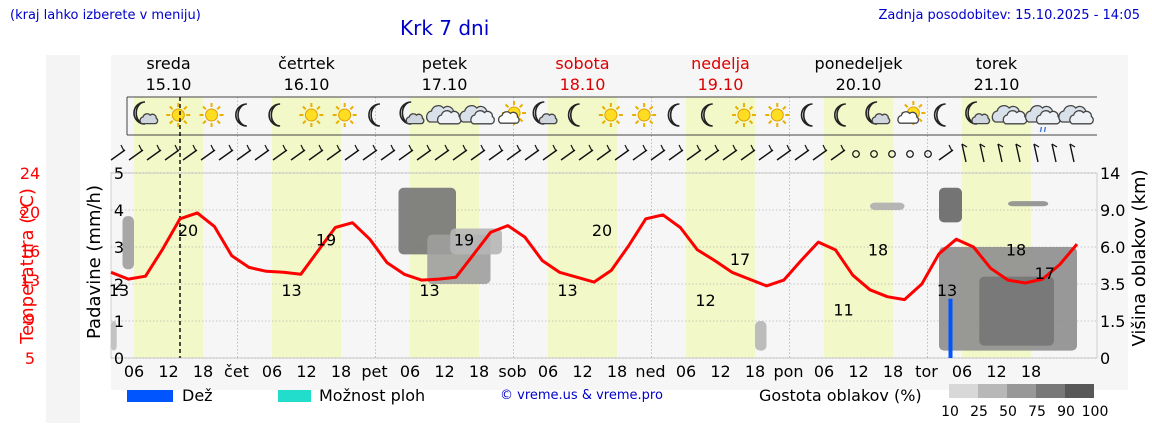 The height and width of the screenshot is (443, 1152). Describe the element at coordinates (119, 358) in the screenshot. I see `precip-tick: 0` at that location.